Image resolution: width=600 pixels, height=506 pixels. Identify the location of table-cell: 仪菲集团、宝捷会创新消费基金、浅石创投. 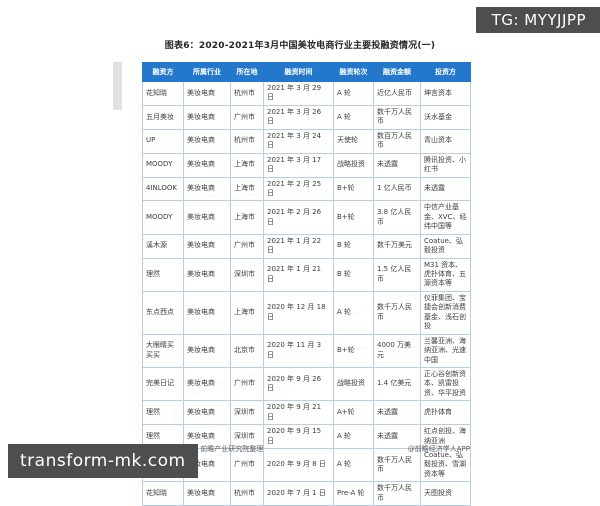
(445, 312).